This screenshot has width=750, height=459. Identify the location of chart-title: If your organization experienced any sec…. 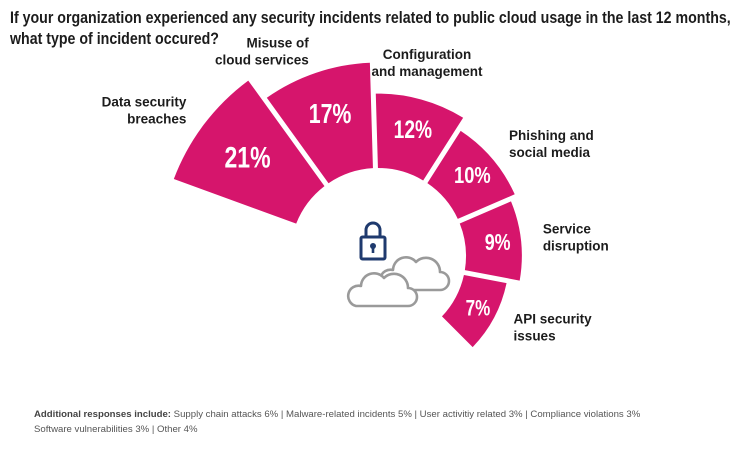
(370, 29).